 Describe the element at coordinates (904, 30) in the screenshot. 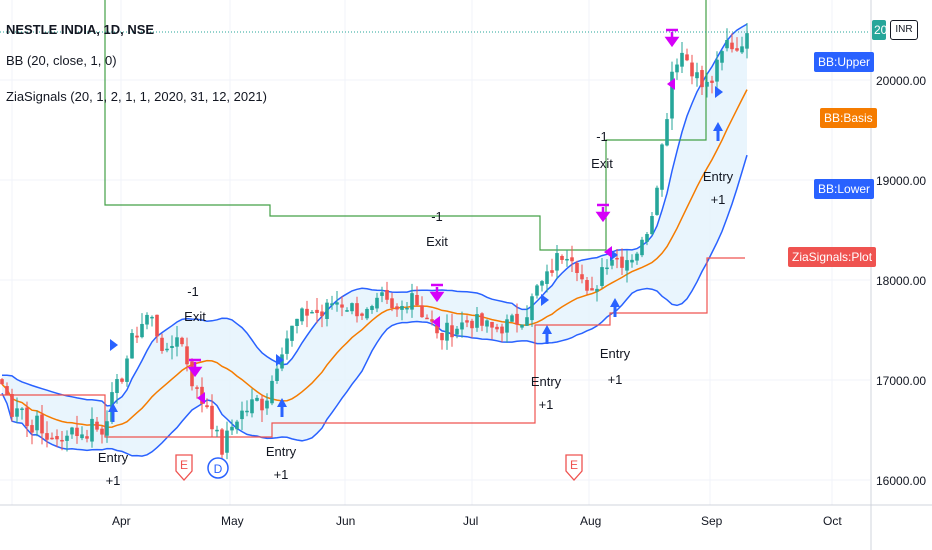

I see `currency-badge: INR` at that location.